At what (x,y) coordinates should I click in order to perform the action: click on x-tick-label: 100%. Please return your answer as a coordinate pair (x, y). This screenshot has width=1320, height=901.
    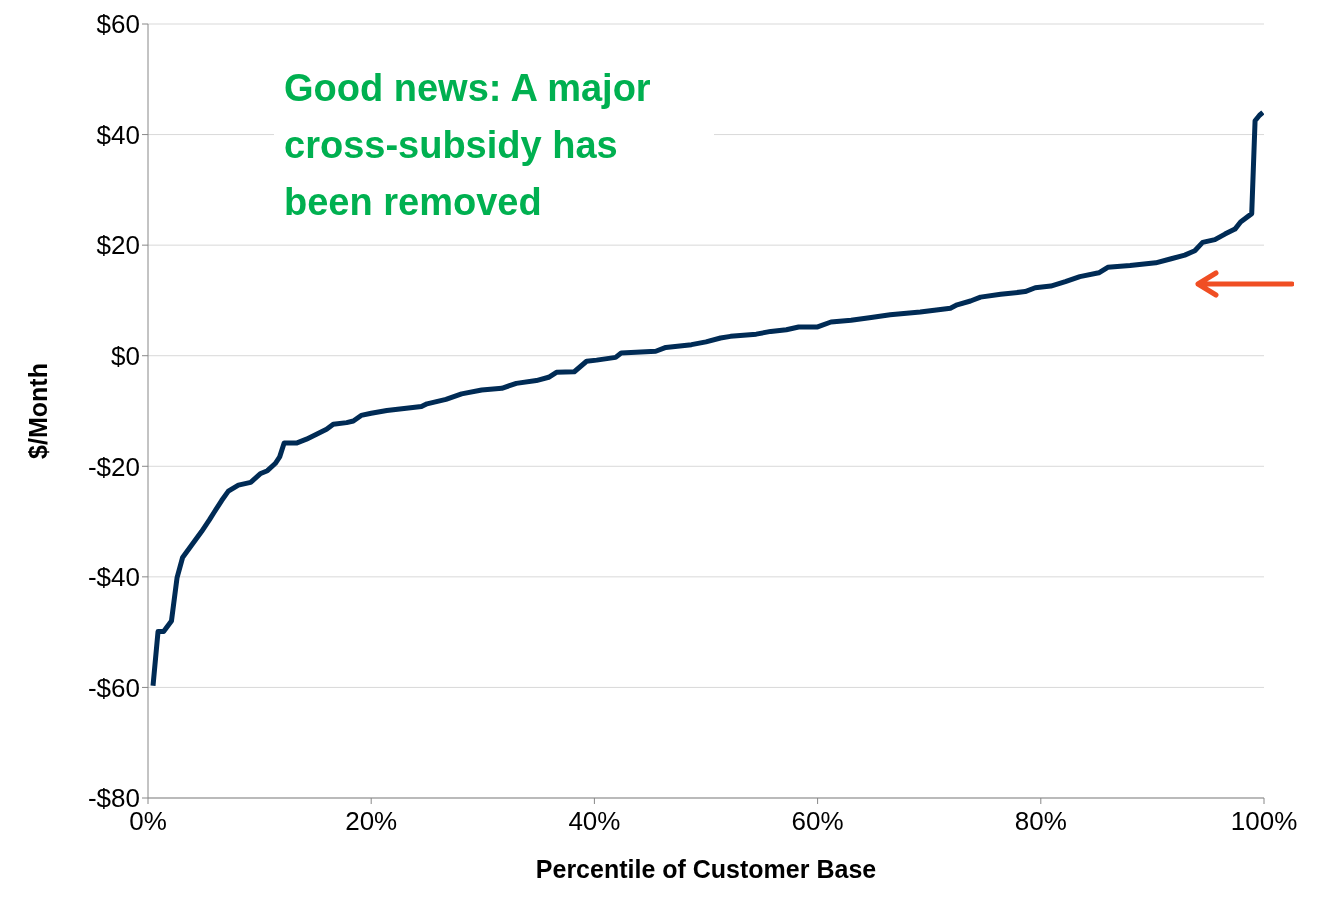
    Looking at the image, I should click on (1264, 821).